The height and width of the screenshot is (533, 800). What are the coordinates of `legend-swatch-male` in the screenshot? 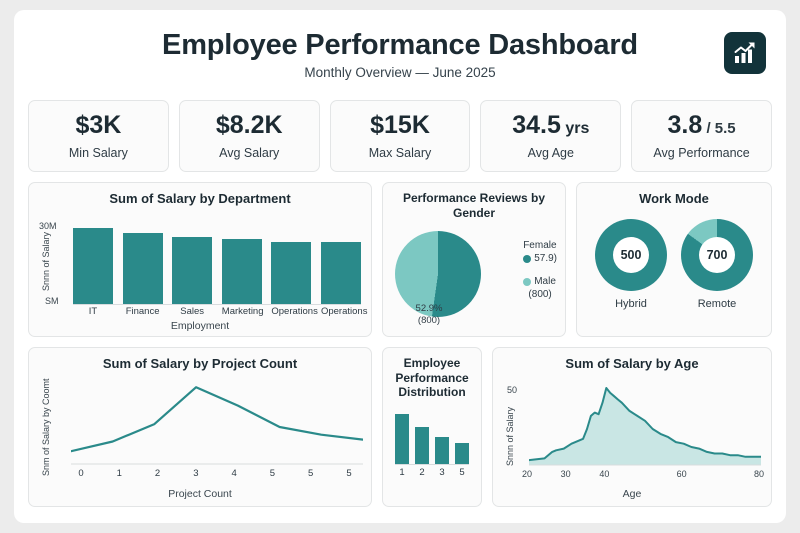 It's located at (527, 281).